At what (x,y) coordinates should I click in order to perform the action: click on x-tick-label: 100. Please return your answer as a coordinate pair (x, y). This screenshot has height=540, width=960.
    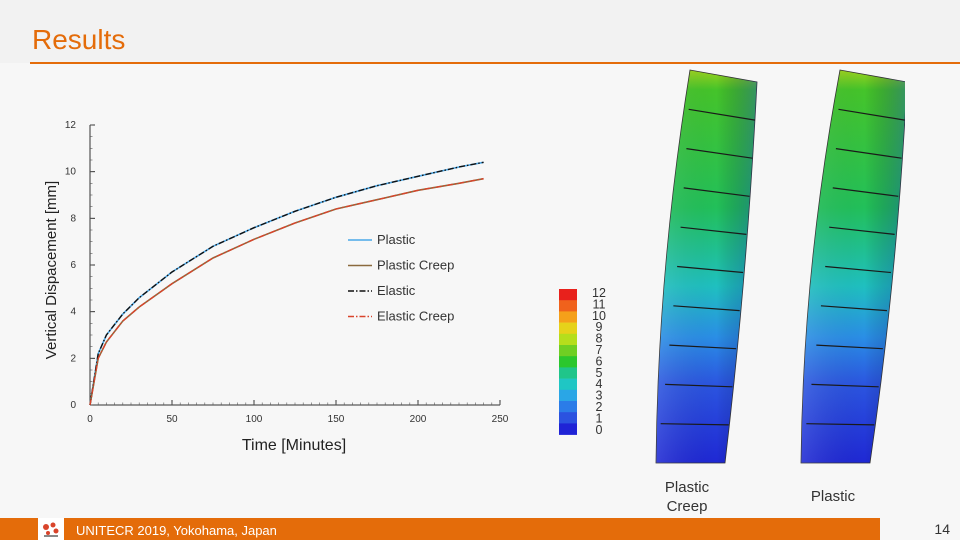
    Looking at the image, I should click on (254, 419).